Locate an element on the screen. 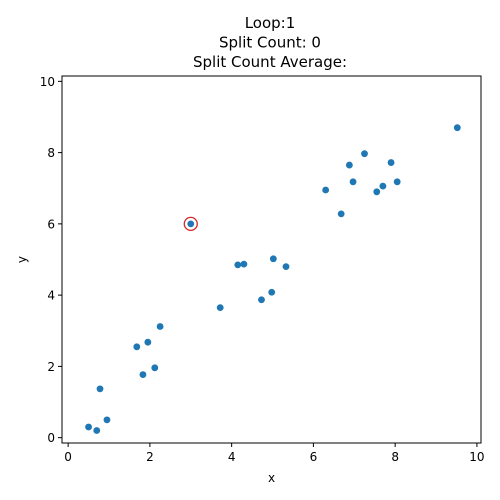  y-axis-label: y is located at coordinates (22, 259).